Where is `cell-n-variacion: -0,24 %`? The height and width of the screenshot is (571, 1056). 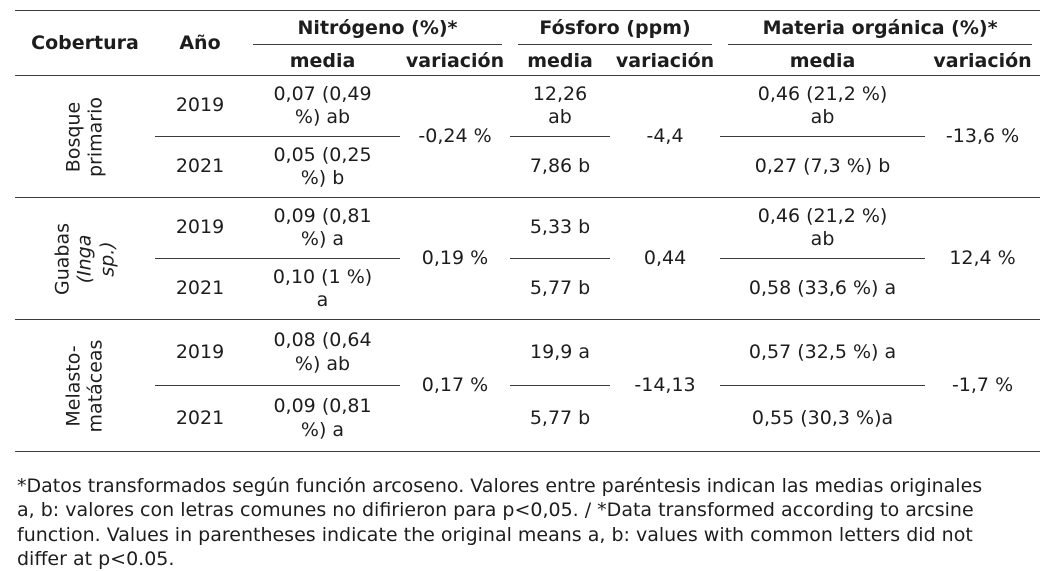 cell-n-variacion: -0,24 % is located at coordinates (455, 135).